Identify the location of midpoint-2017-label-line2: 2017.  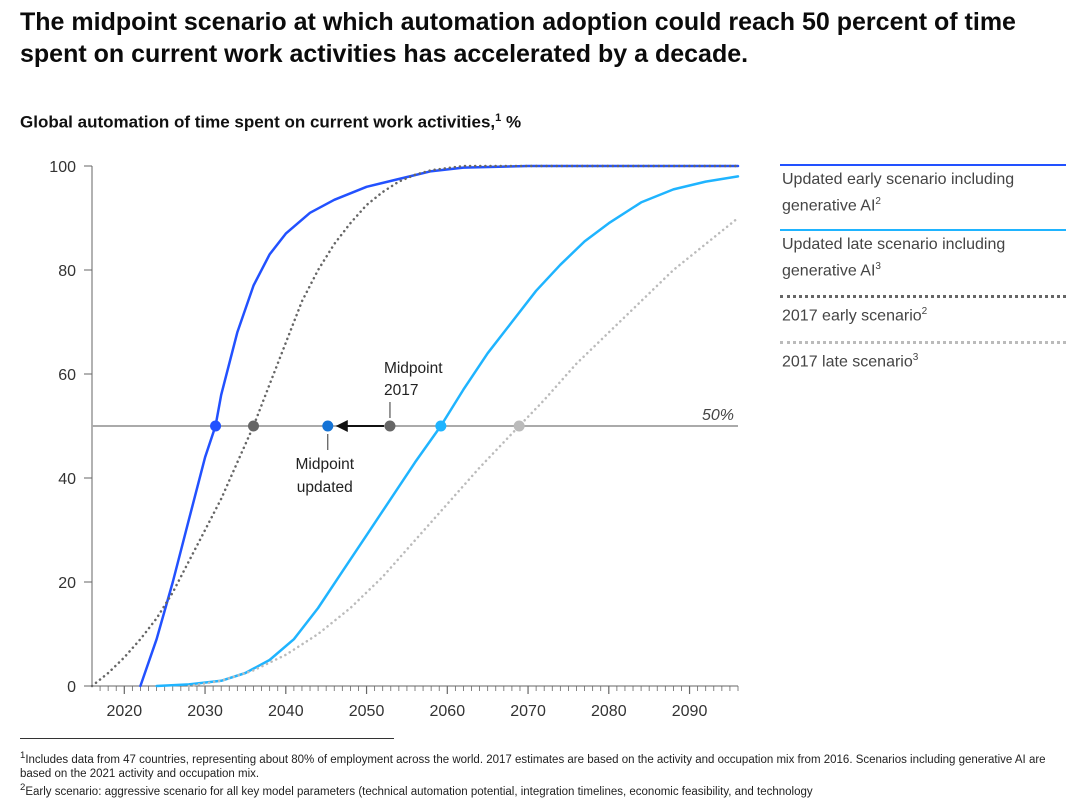
(401, 390).